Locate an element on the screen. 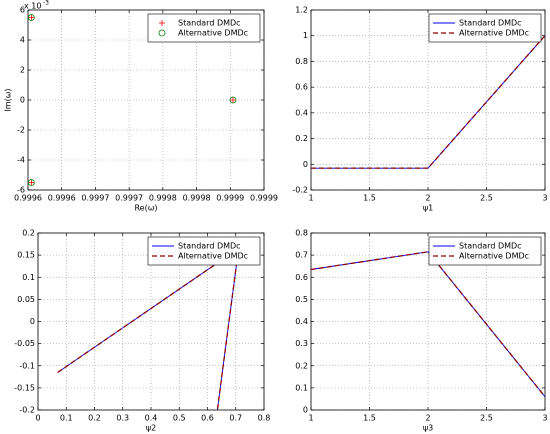  y-tick-label: 0.5 is located at coordinates (301, 299).